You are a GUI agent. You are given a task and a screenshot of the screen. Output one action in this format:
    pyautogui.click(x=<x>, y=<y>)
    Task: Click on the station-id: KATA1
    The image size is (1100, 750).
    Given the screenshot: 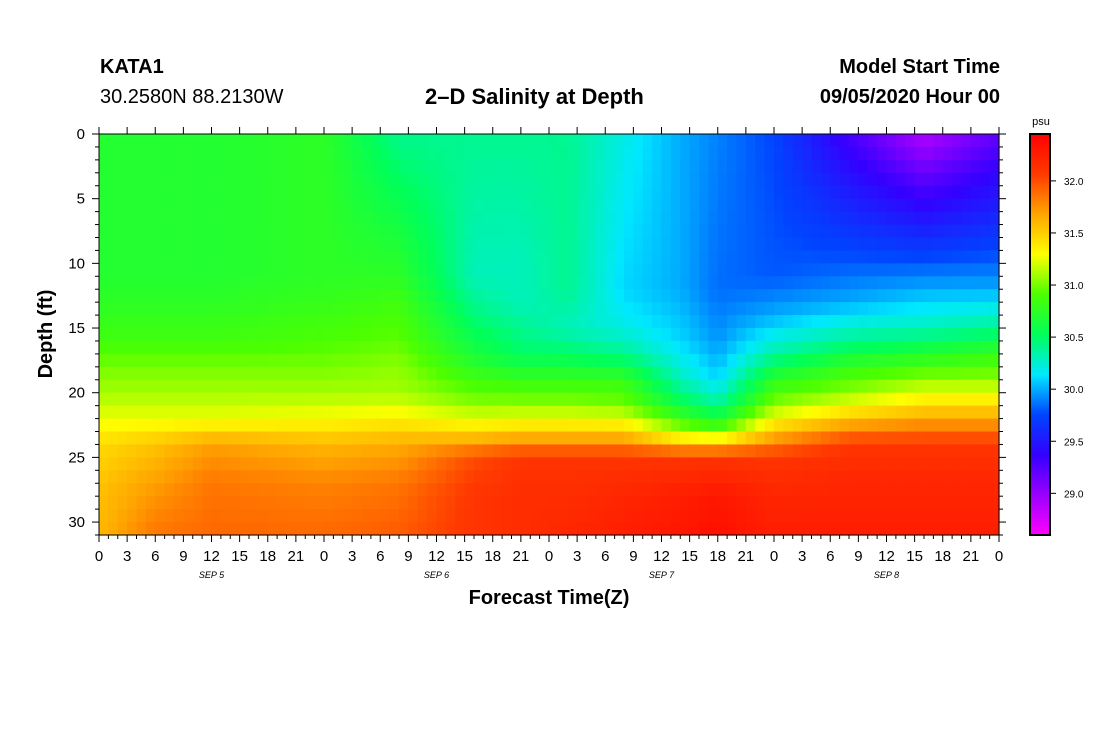 What is the action you would take?
    pyautogui.click(x=132, y=67)
    